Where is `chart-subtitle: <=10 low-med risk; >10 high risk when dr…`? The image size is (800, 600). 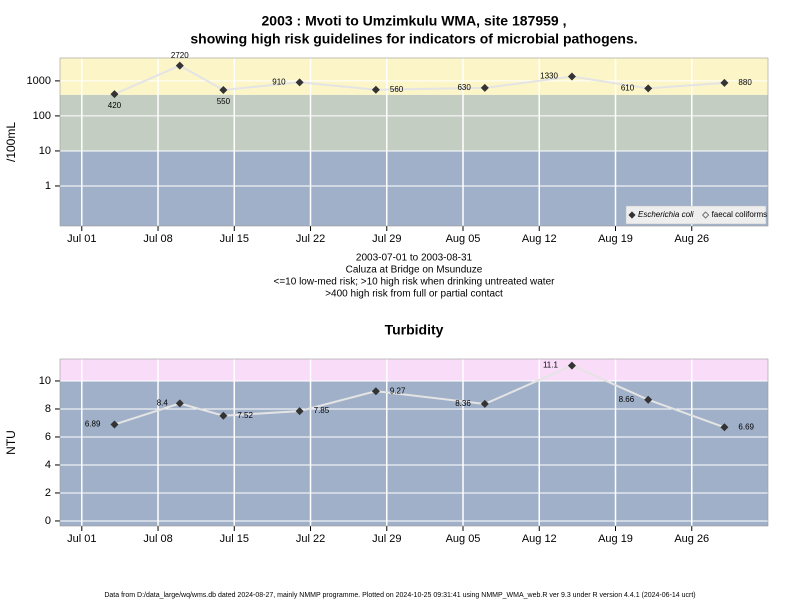 chart-subtitle: <=10 low-med risk; >10 high risk when dr… is located at coordinates (415, 282).